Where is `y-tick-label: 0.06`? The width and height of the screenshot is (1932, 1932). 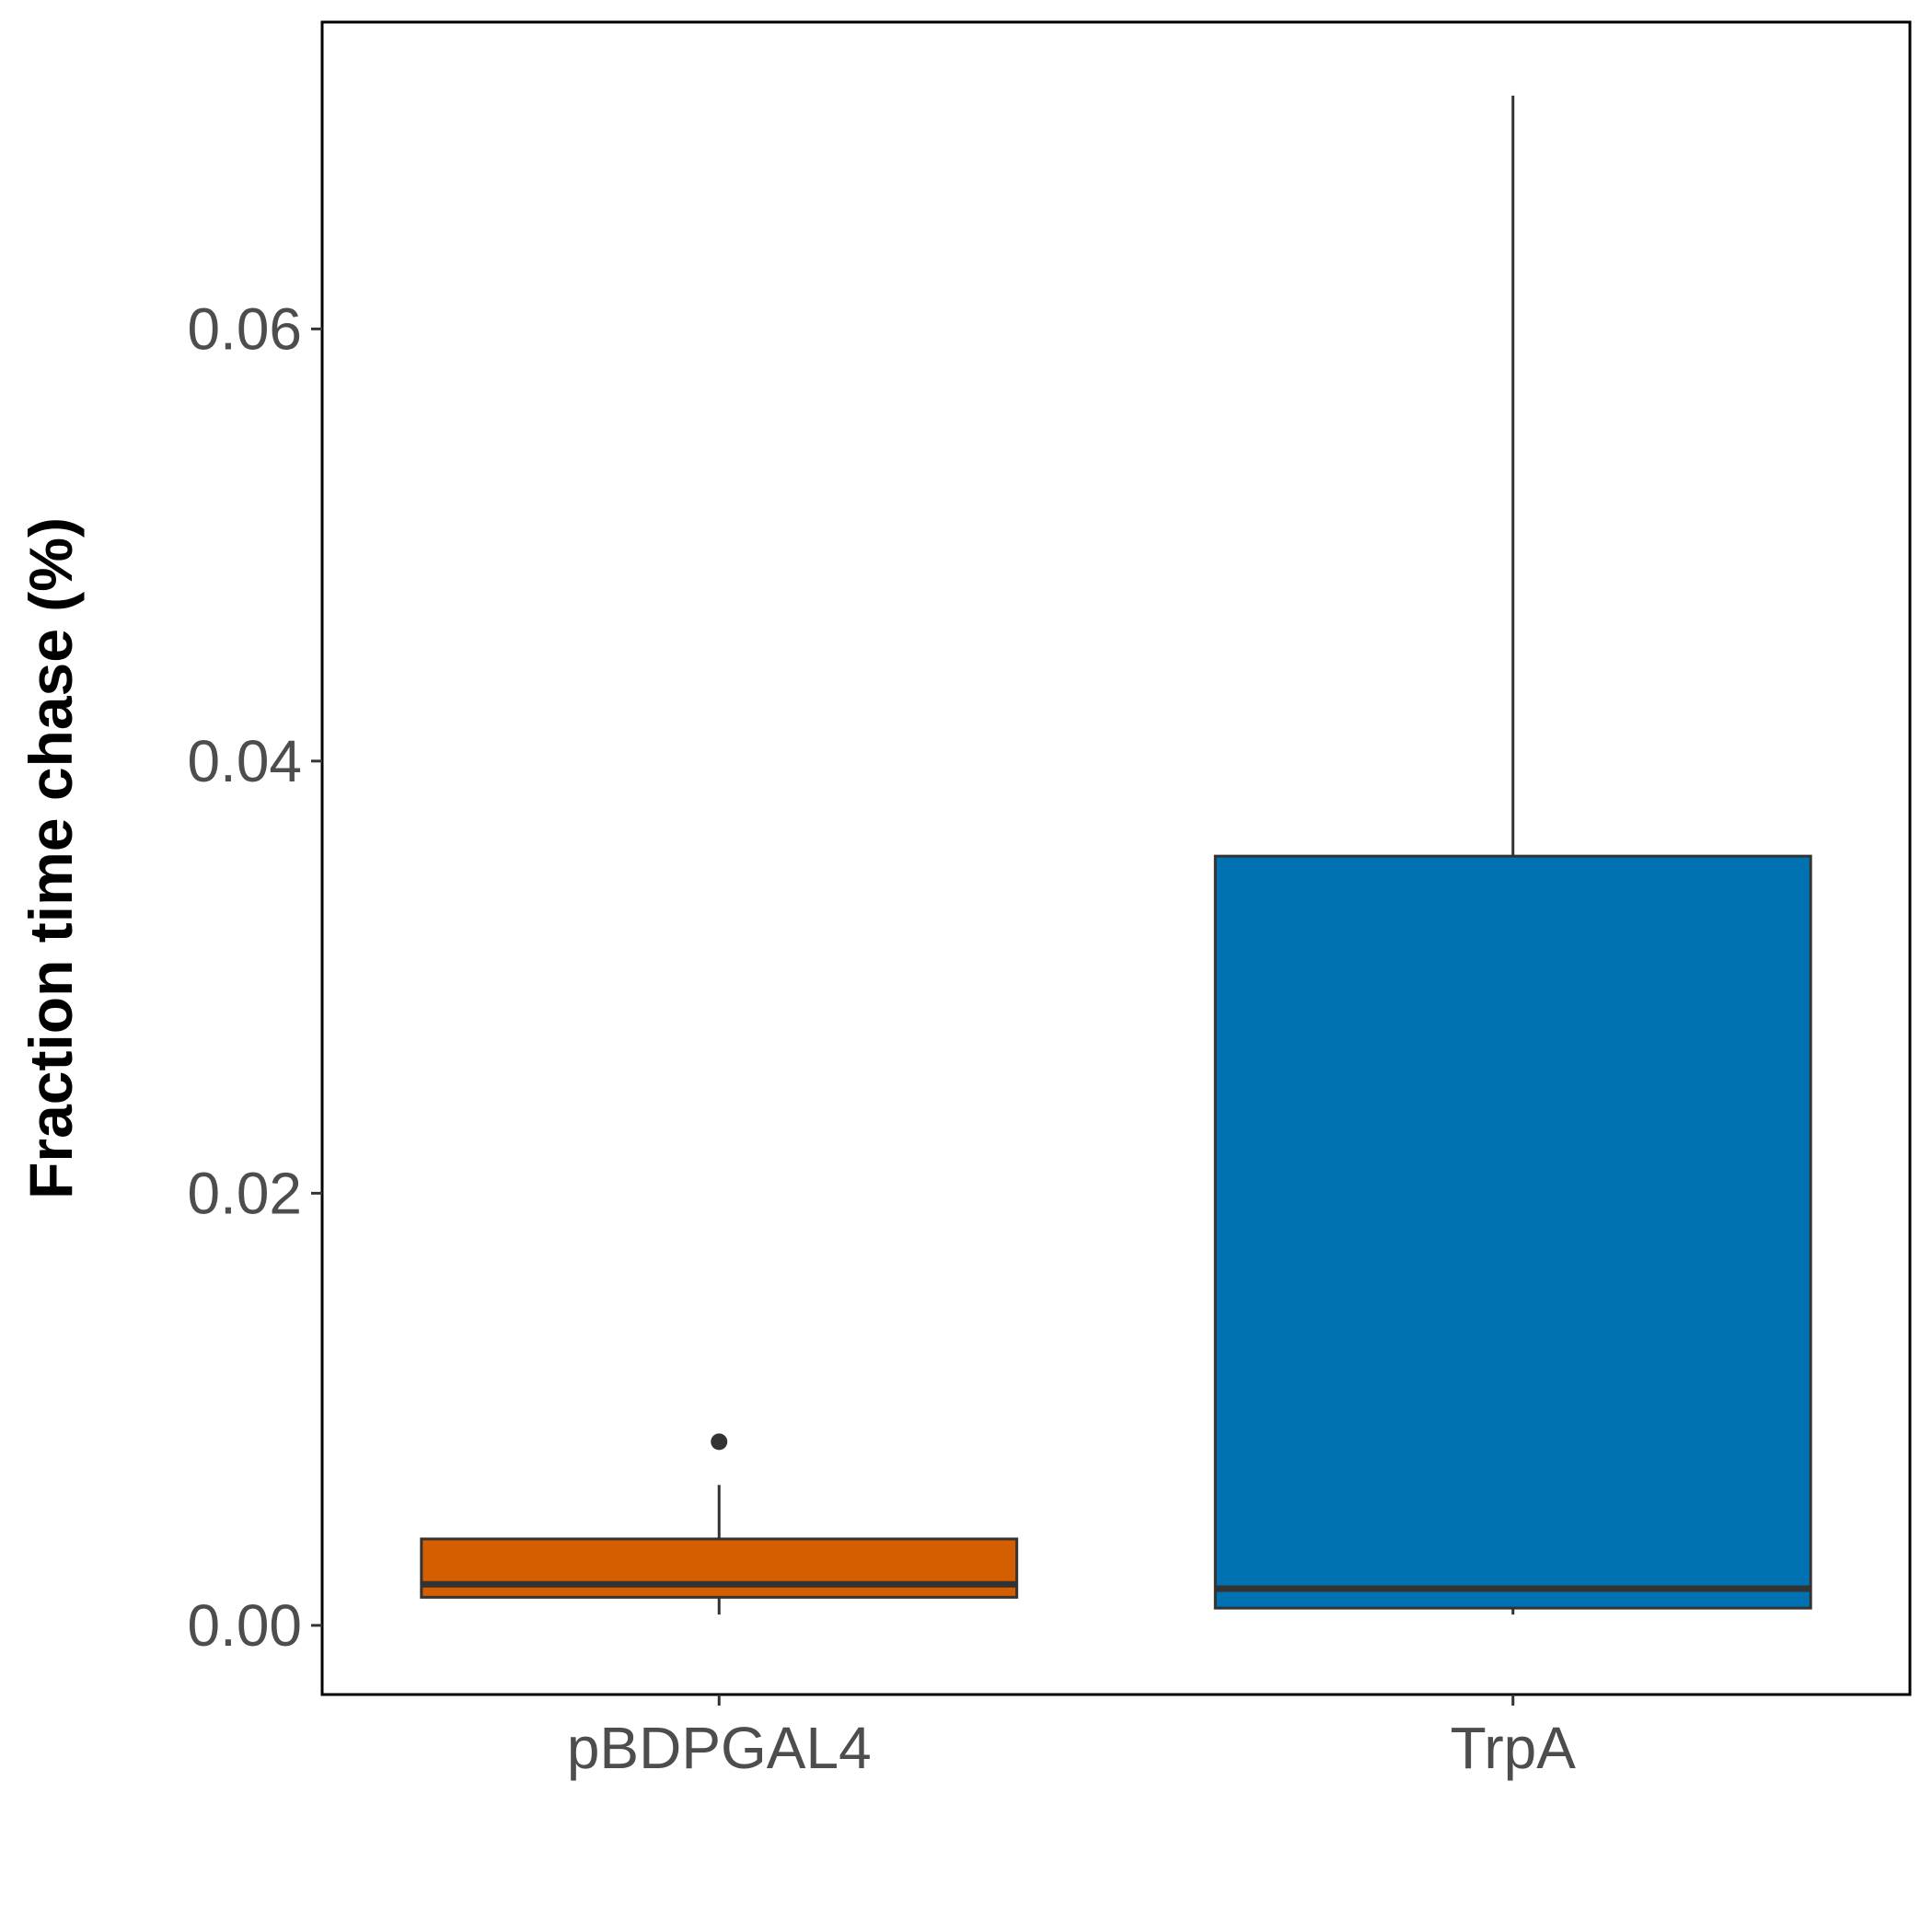
y-tick-label: 0.06 is located at coordinates (245, 329).